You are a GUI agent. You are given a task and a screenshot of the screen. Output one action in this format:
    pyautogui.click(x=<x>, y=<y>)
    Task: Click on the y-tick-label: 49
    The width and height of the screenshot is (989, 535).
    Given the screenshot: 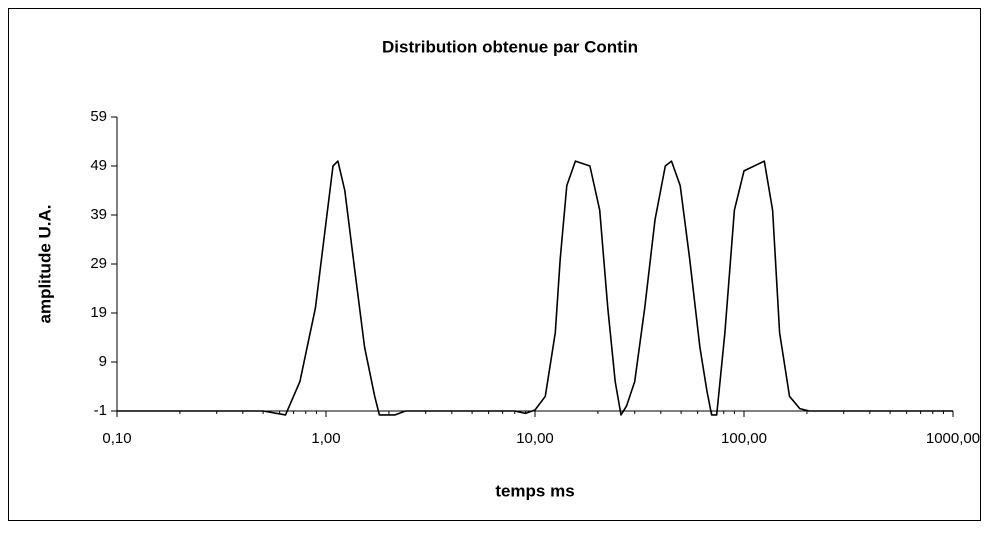 What is the action you would take?
    pyautogui.click(x=98, y=165)
    